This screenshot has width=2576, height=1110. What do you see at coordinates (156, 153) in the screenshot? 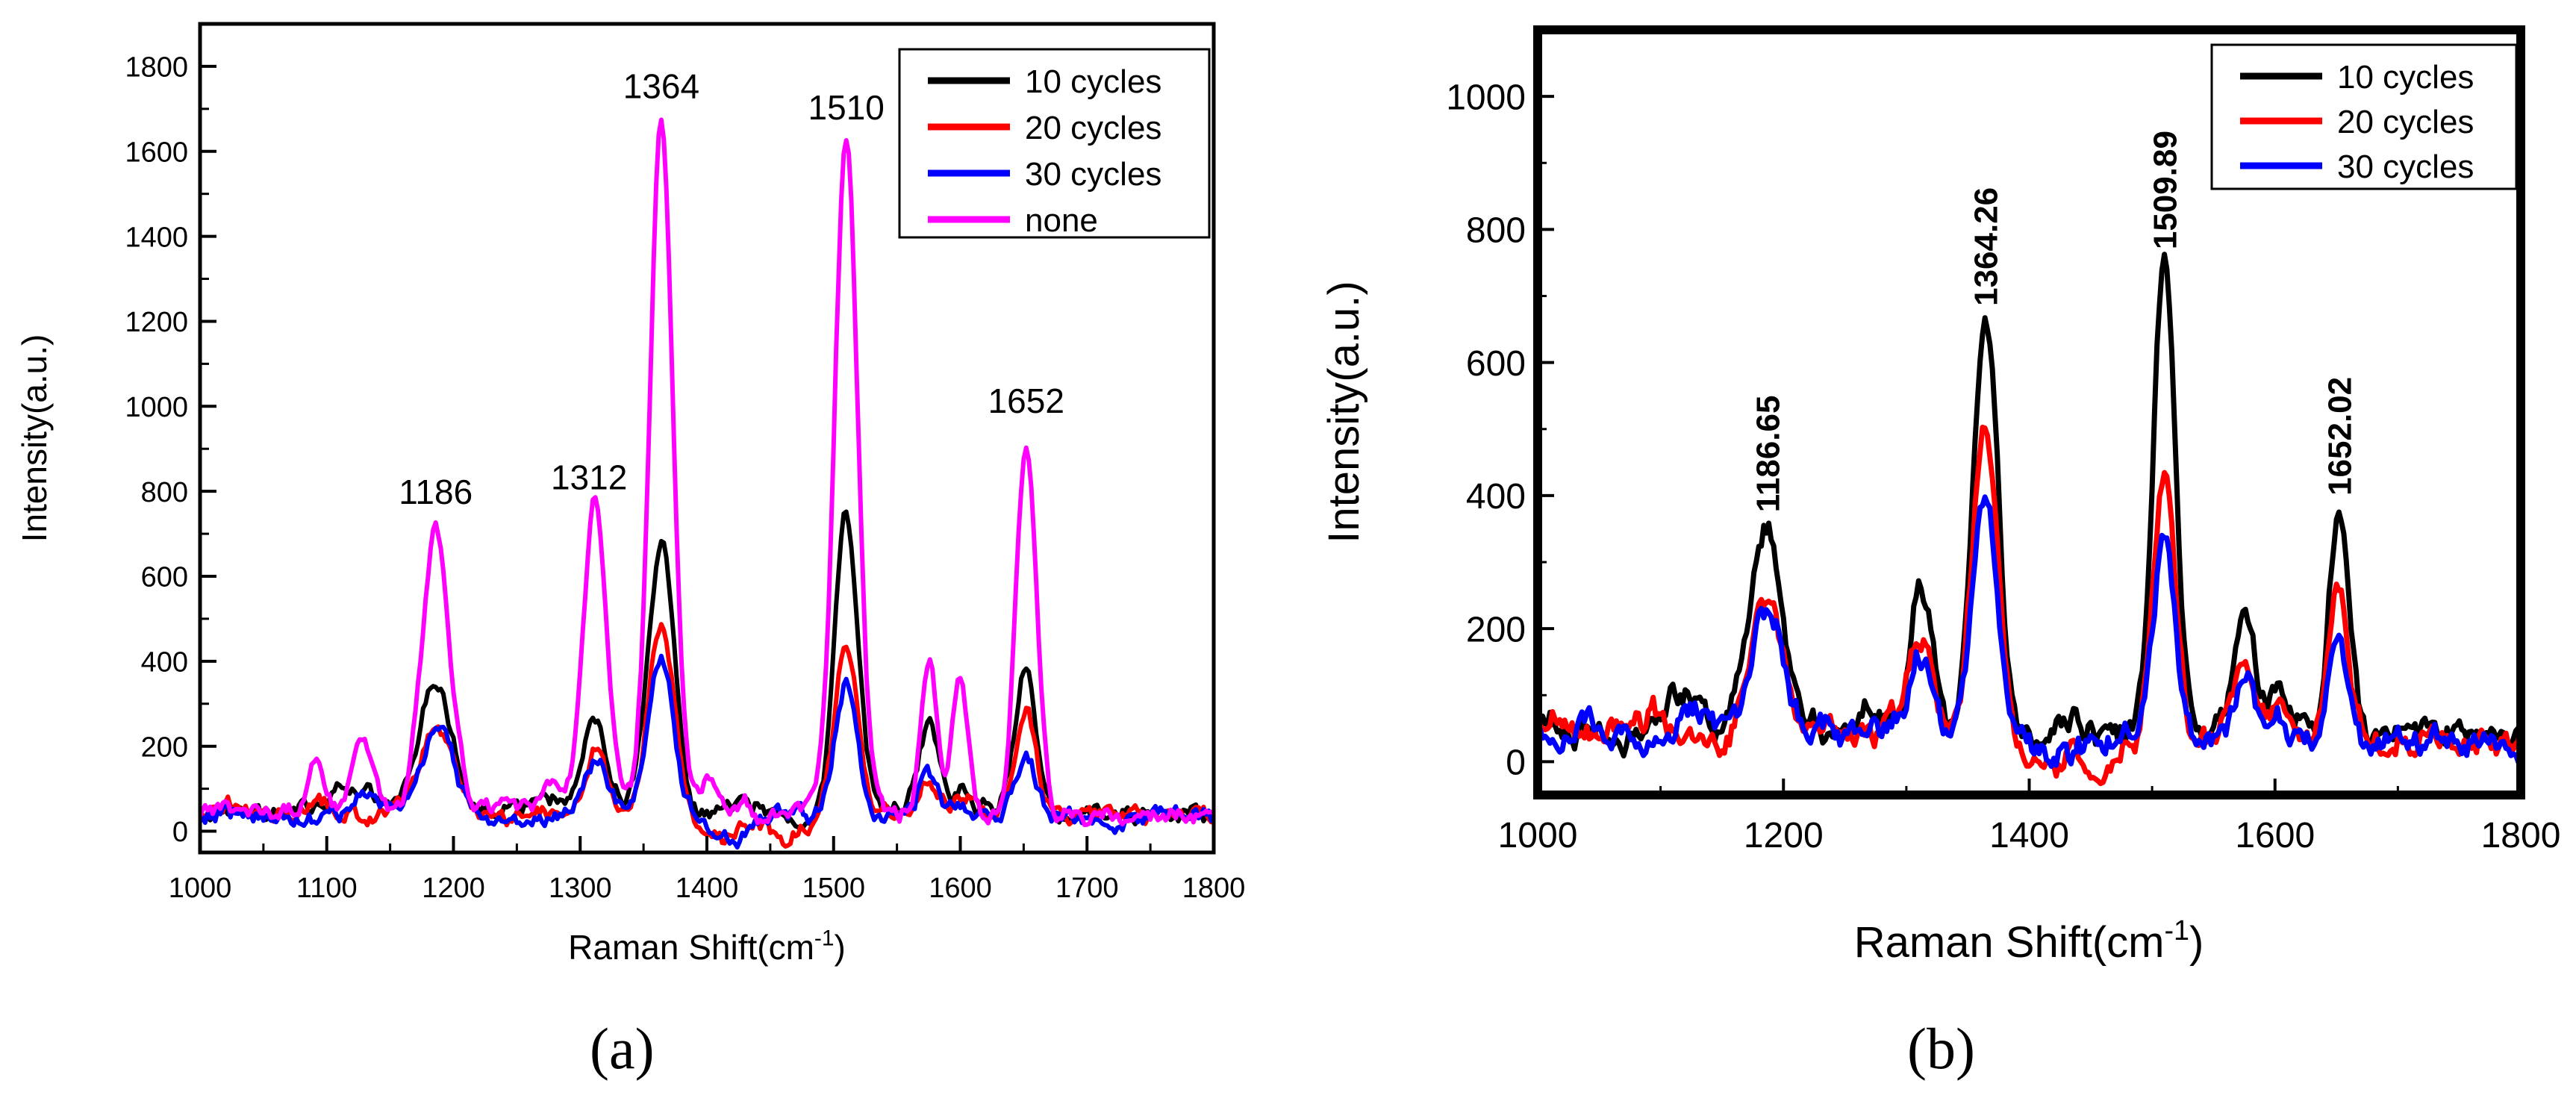
I see `y-tick-label: 1600` at bounding box center [156, 153].